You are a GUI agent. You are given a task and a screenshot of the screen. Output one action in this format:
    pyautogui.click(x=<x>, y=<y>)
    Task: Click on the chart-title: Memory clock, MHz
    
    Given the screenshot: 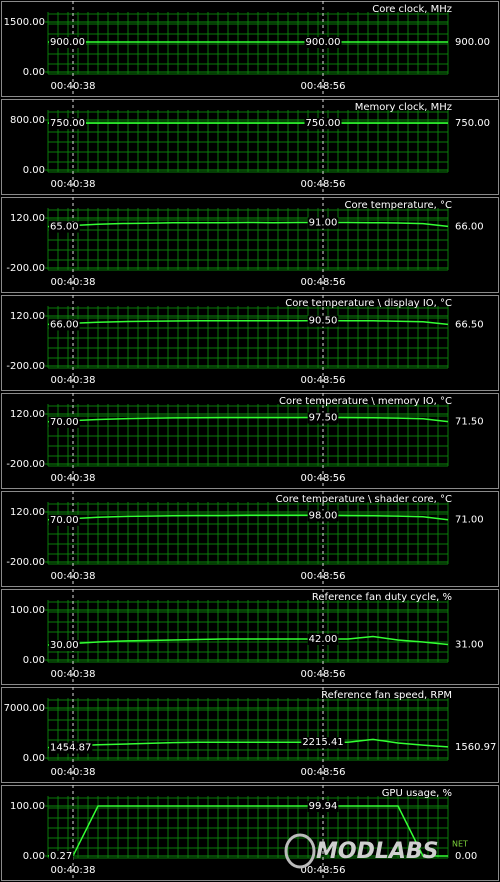 What is the action you would take?
    pyautogui.click(x=403, y=107)
    